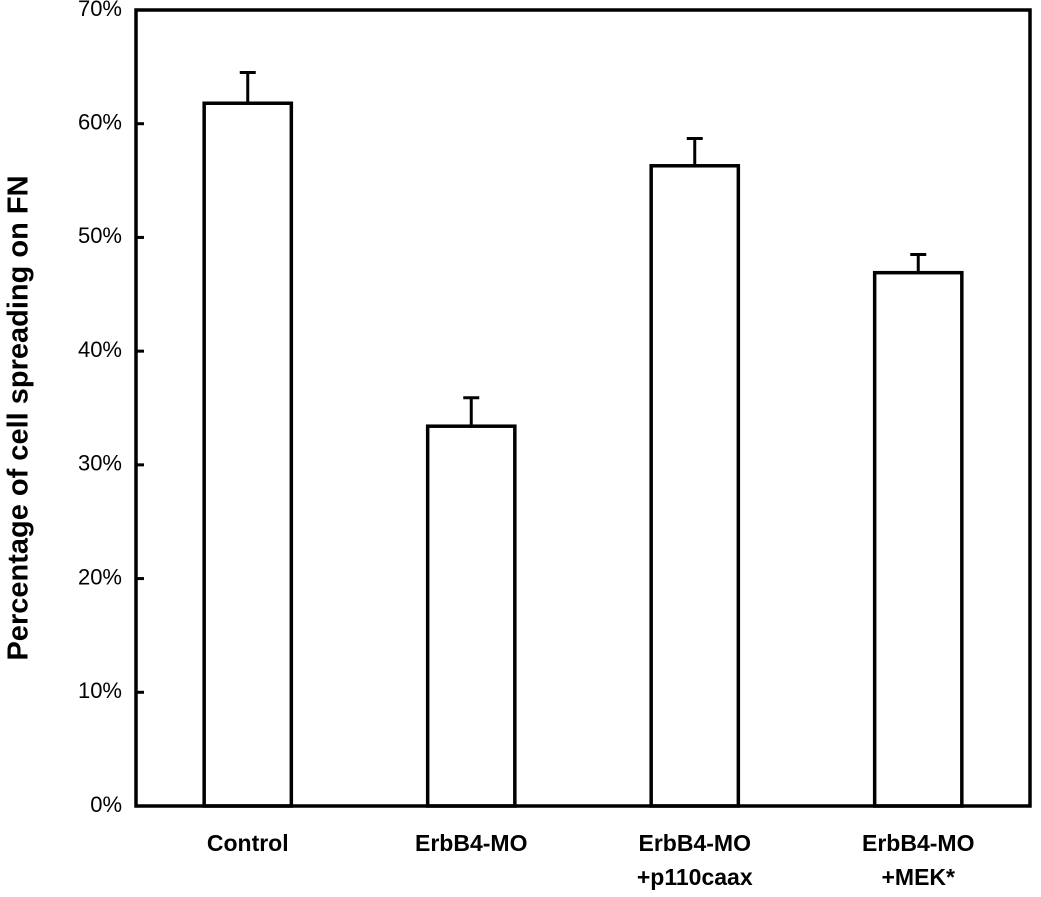 The image size is (1041, 897). Describe the element at coordinates (471, 843) in the screenshot. I see `x-tick-label: ErbB4-MO` at that location.